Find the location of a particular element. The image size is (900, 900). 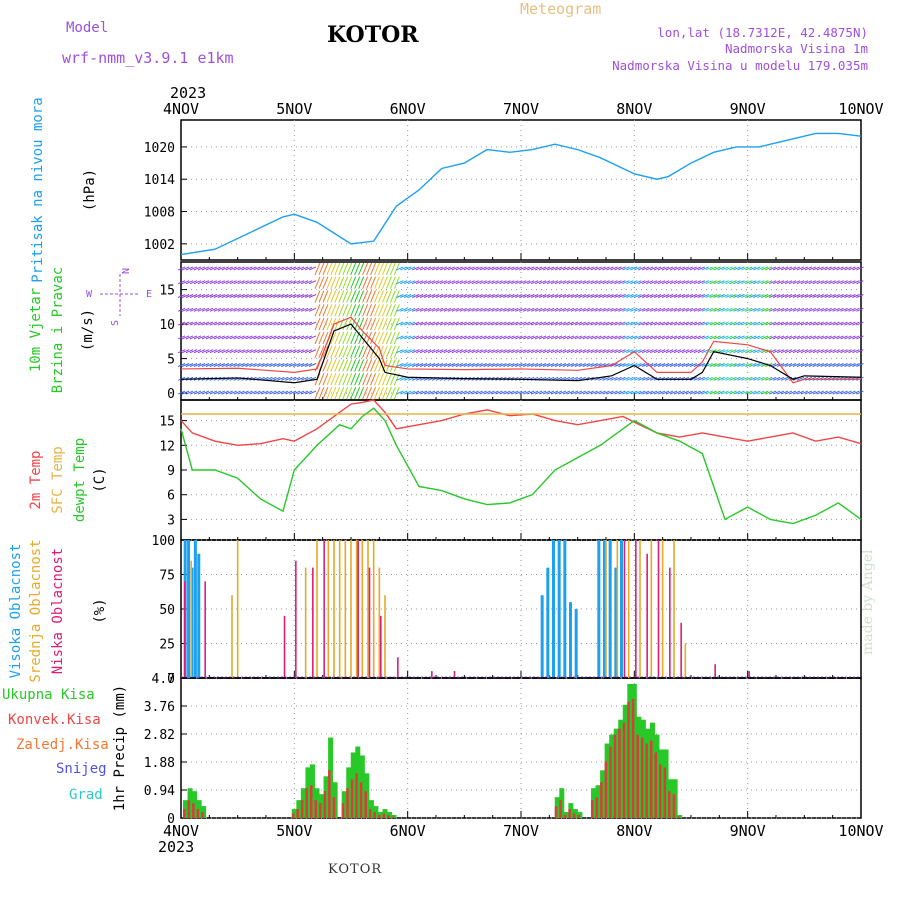

compass-north-label: N is located at coordinates (124, 271).